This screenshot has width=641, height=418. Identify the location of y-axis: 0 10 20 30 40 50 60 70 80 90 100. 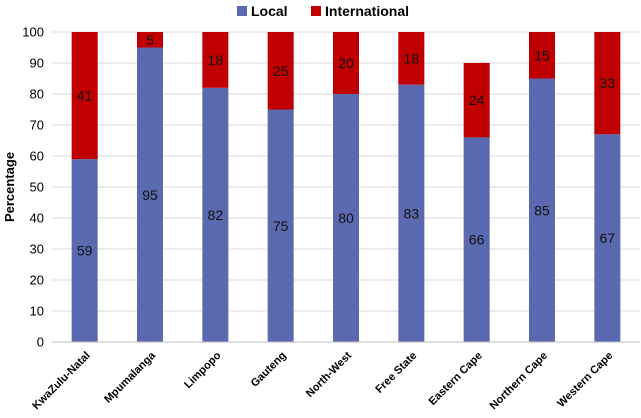
(33, 187).